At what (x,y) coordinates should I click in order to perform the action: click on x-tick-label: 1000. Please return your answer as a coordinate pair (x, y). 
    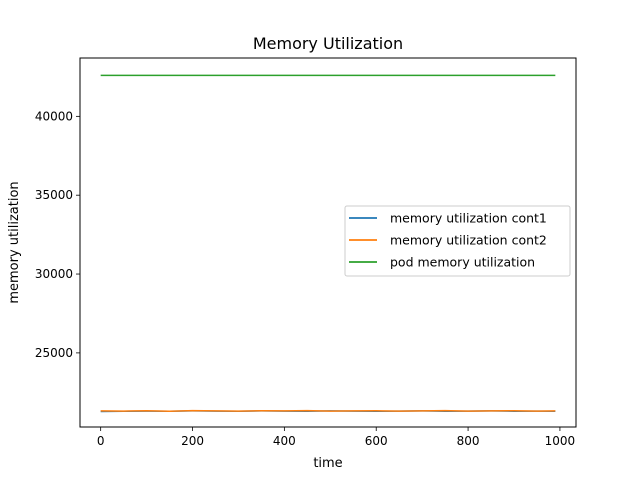
    Looking at the image, I should click on (560, 441).